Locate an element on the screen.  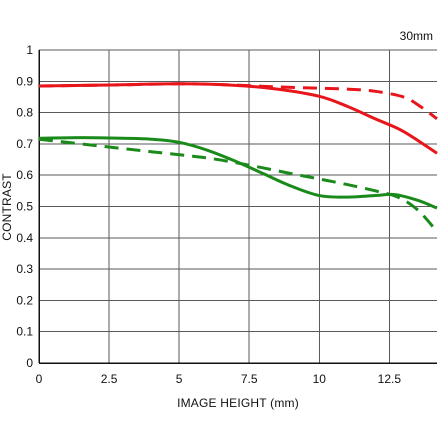
focal-length-annotation: 30mm is located at coordinates (416, 36).